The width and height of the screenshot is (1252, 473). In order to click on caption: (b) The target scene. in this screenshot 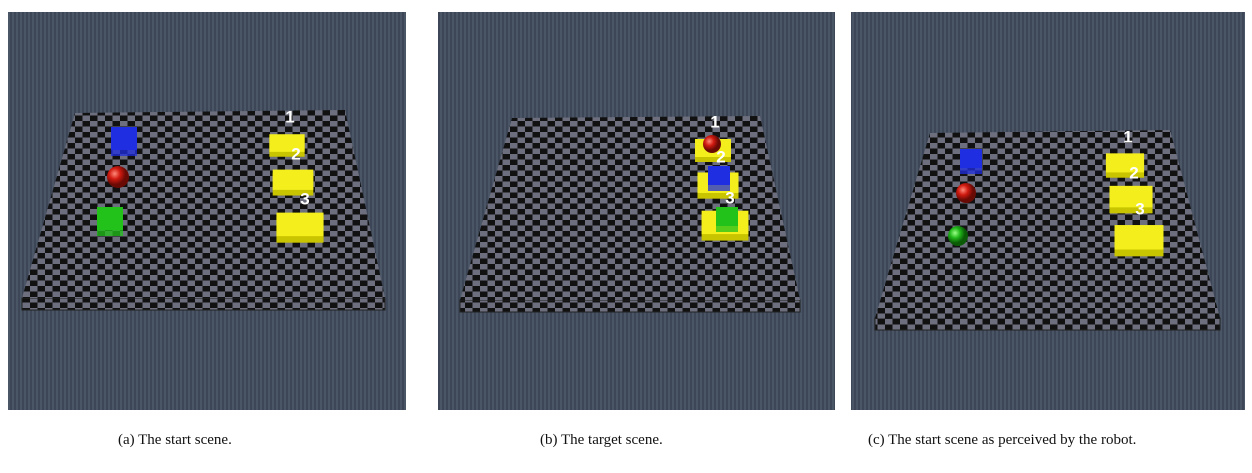, I will do `click(601, 440)`.